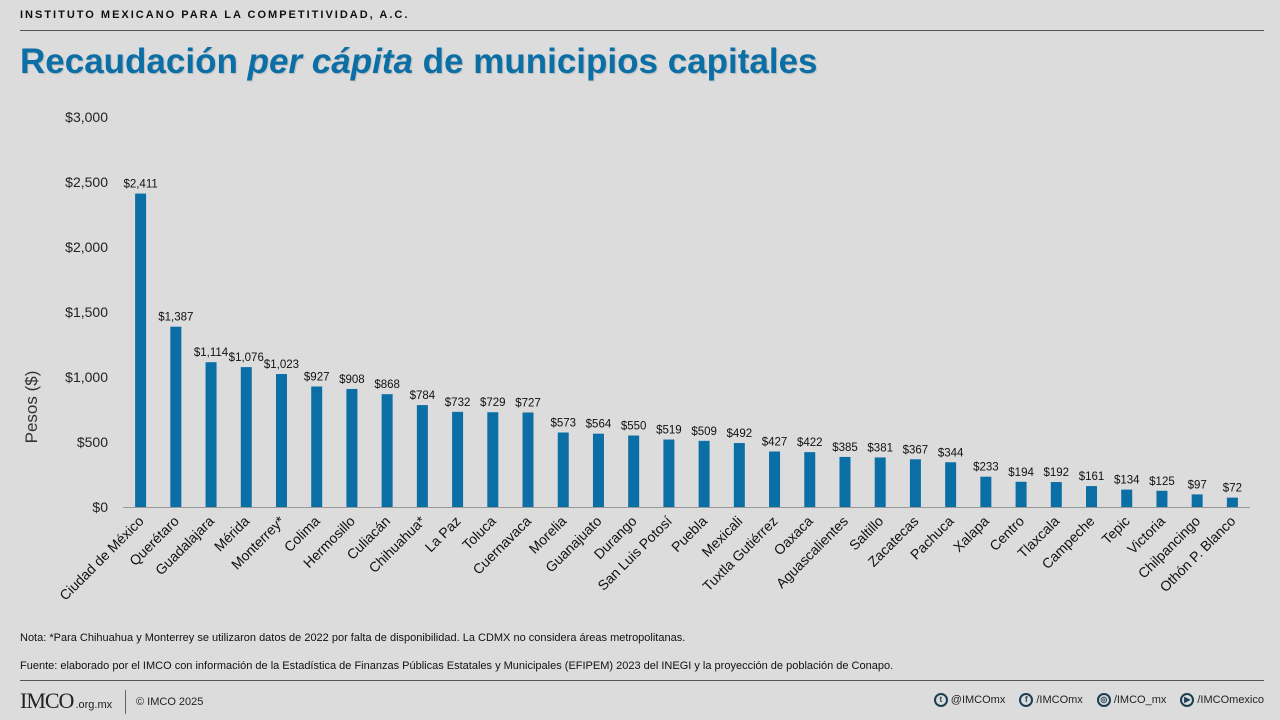 This screenshot has height=720, width=1280. Describe the element at coordinates (317, 377) in the screenshot. I see `data-label: $927` at that location.